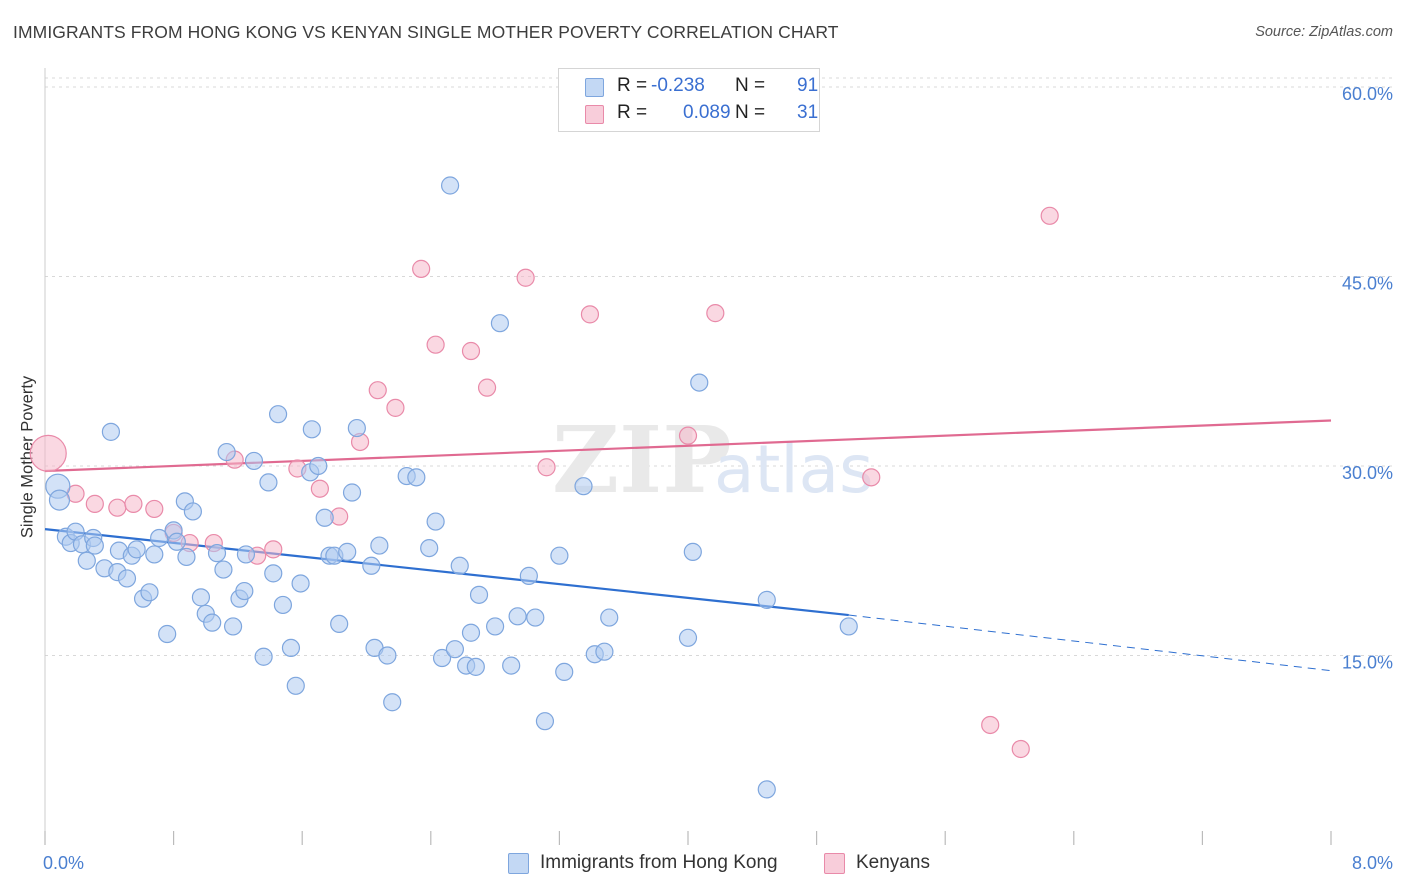 Image resolution: width=1406 pixels, height=892 pixels. I want to click on hong-kong-trend-extension, so click(1090, 643).